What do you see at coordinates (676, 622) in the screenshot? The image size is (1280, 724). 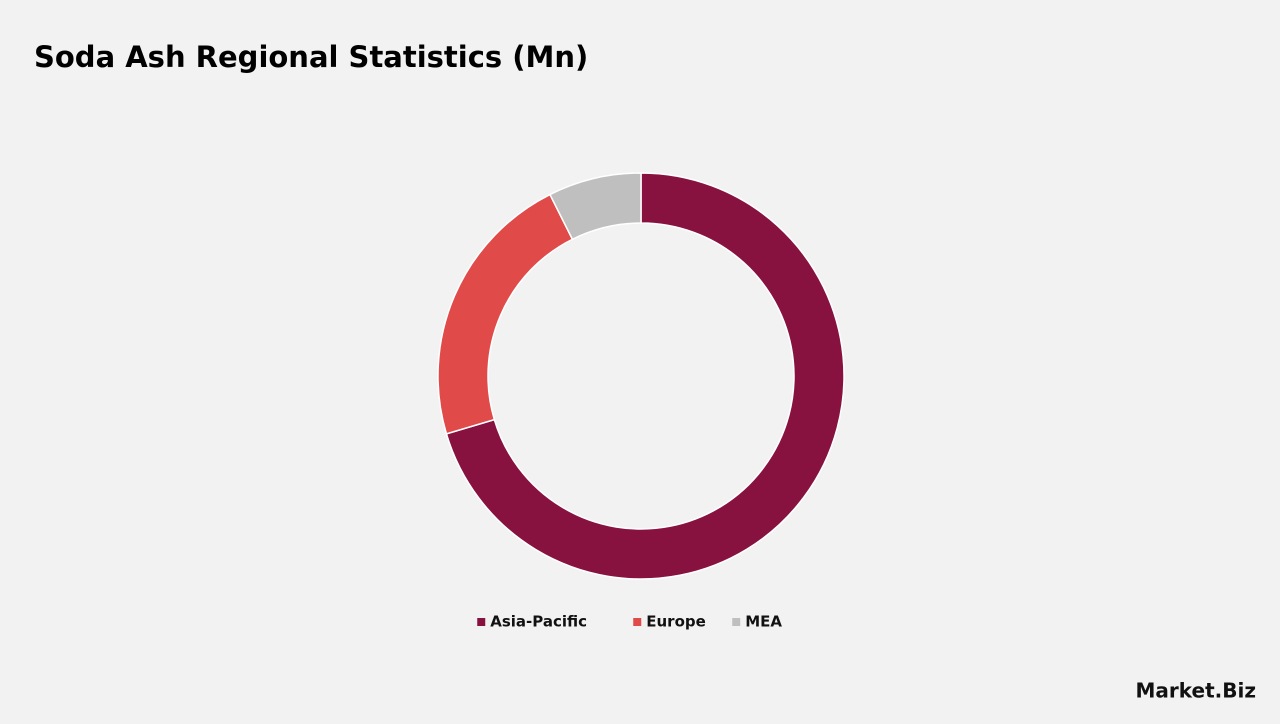 I see `legend-label: Europe` at bounding box center [676, 622].